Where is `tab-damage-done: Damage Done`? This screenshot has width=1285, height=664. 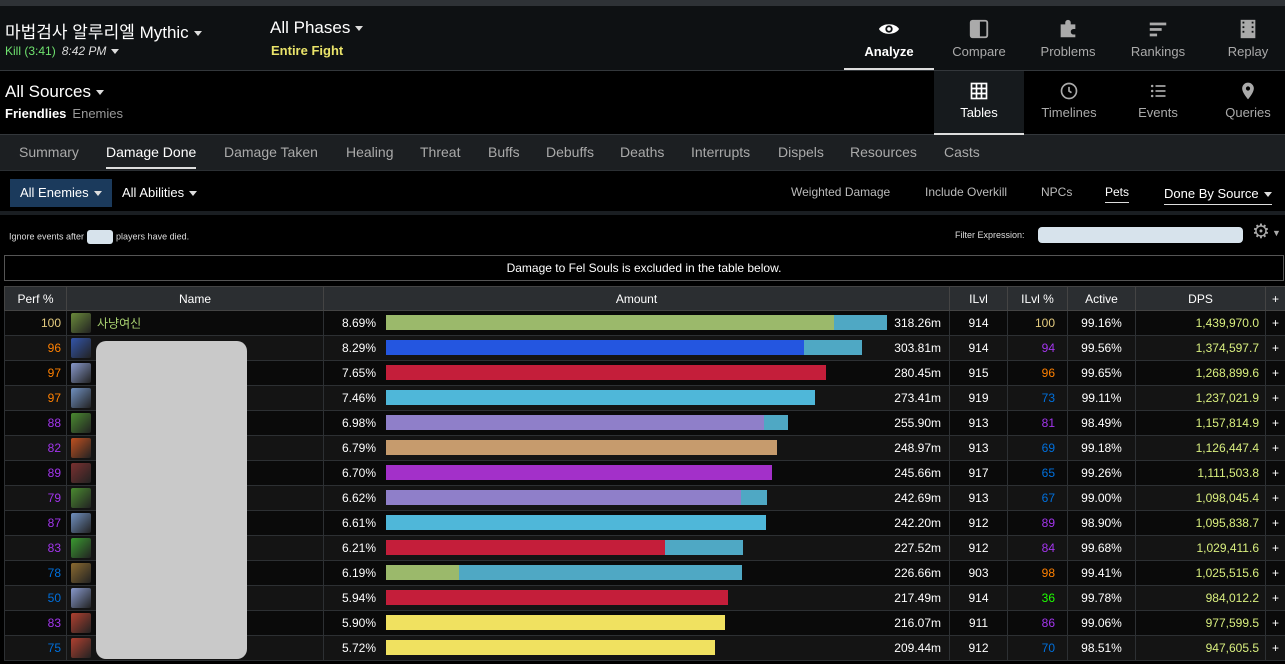
tab-damage-done: Damage Done is located at coordinates (151, 156).